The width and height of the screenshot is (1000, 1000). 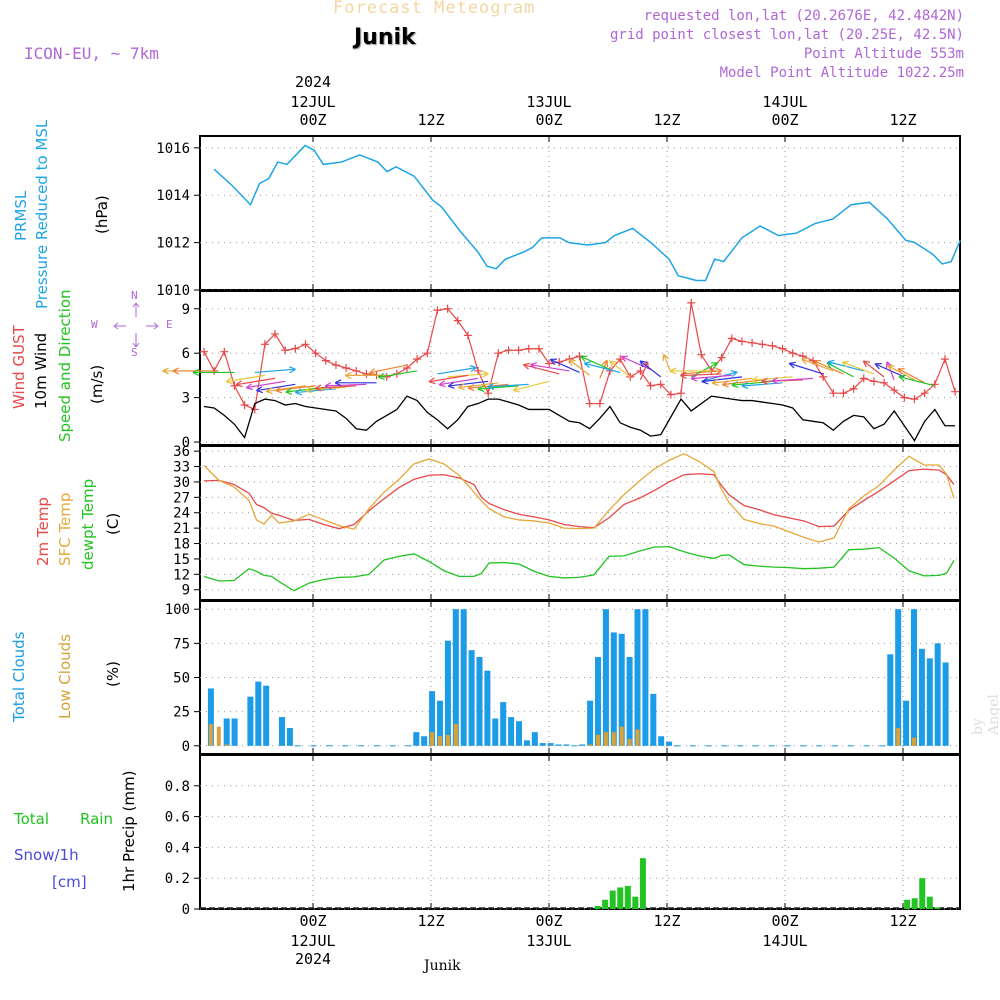 What do you see at coordinates (32, 819) in the screenshot?
I see `total-label: Total` at bounding box center [32, 819].